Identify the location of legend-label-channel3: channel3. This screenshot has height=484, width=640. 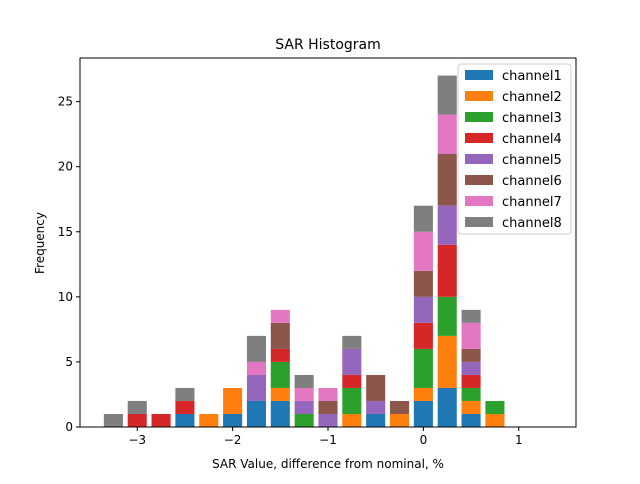
(532, 118).